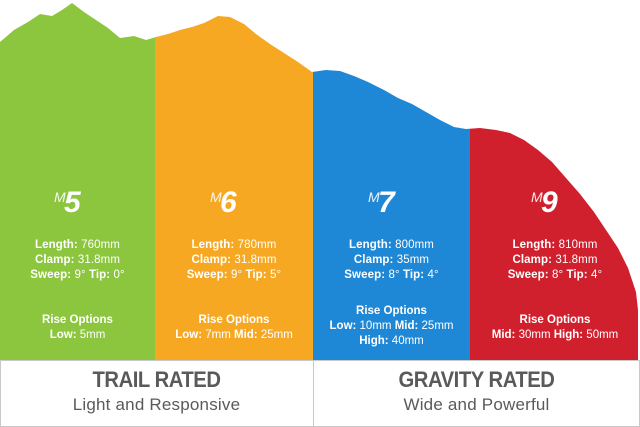 This screenshot has height=427, width=640. I want to click on model-logo-m9: M 9, so click(555, 202).